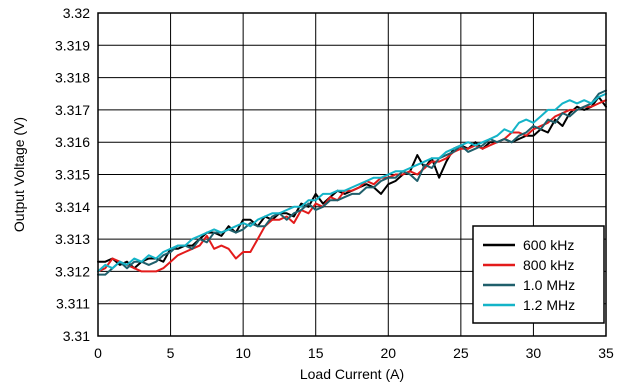  I want to click on y-tick-label: 3.317, so click(72, 110).